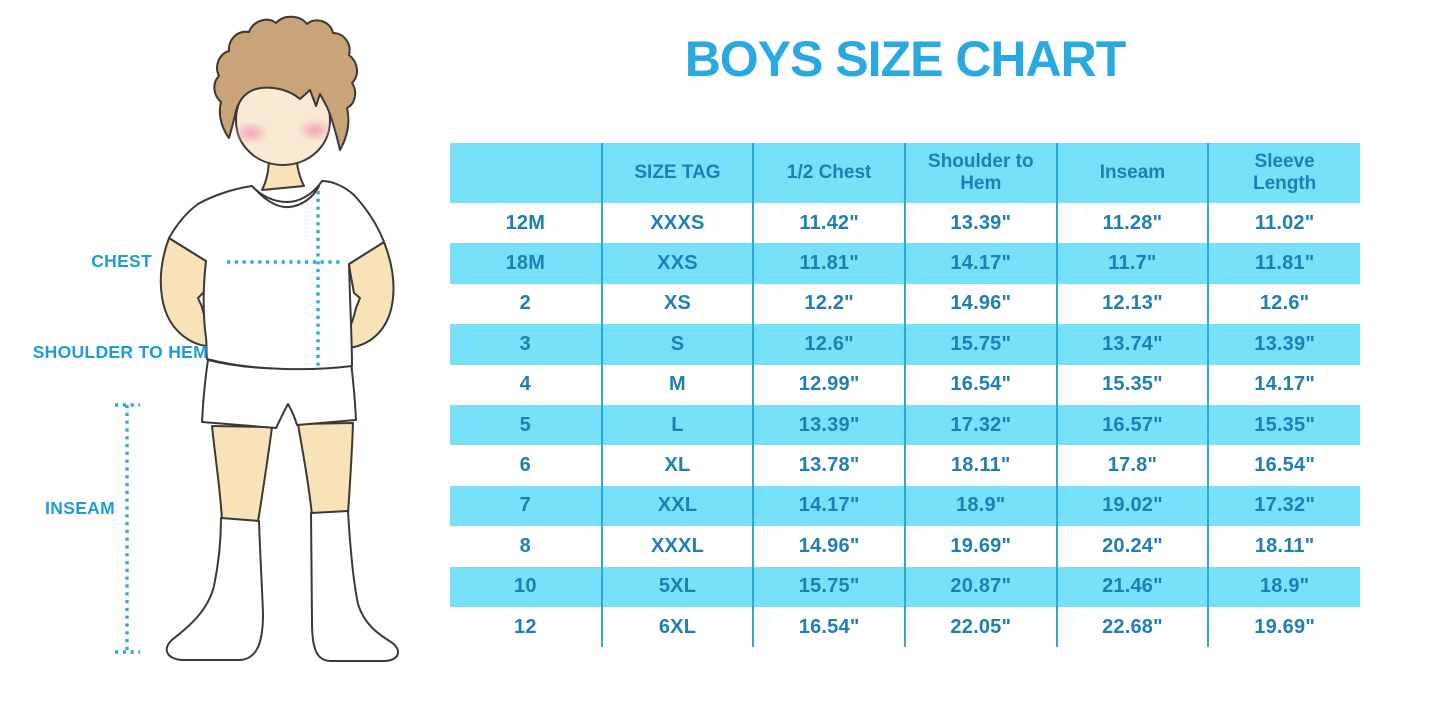  Describe the element at coordinates (1283, 586) in the screenshot. I see `cell-sleeve-length: 18.9"` at that location.